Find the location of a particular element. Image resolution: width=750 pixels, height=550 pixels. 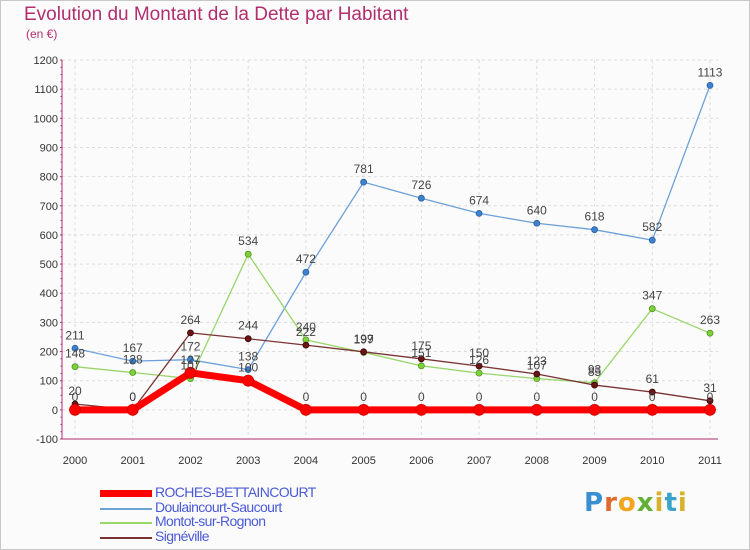

data-label-signeville: 85 is located at coordinates (595, 372).